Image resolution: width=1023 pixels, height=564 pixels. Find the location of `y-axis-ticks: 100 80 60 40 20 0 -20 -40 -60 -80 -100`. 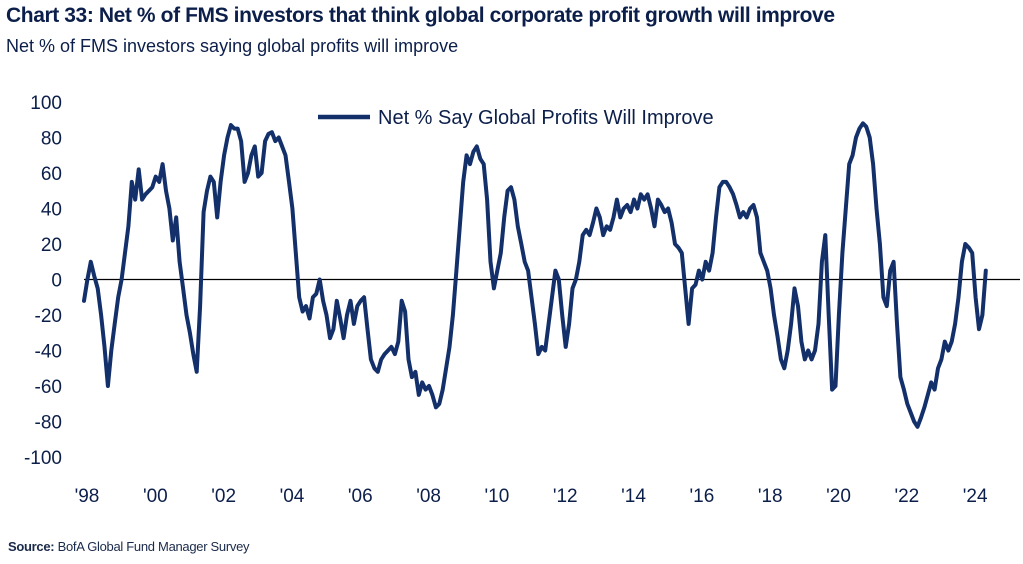

y-axis-ticks: 100 80 60 40 20 0 -20 -40 -60 -80 -100 is located at coordinates (43, 281).